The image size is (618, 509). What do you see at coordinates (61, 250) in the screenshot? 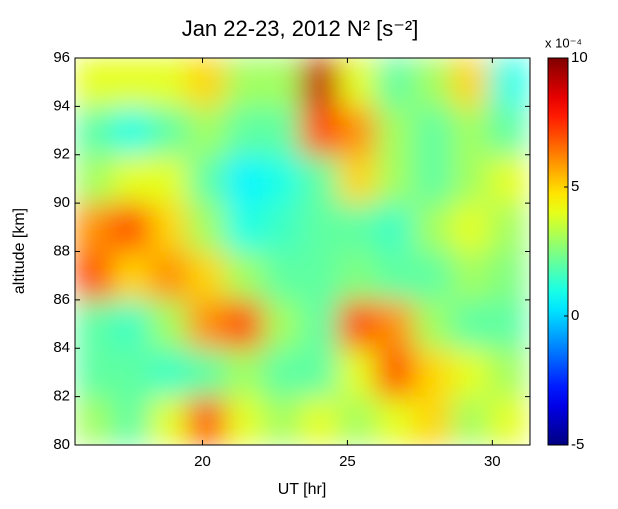
I see `y-tick-label: 88` at bounding box center [61, 250].